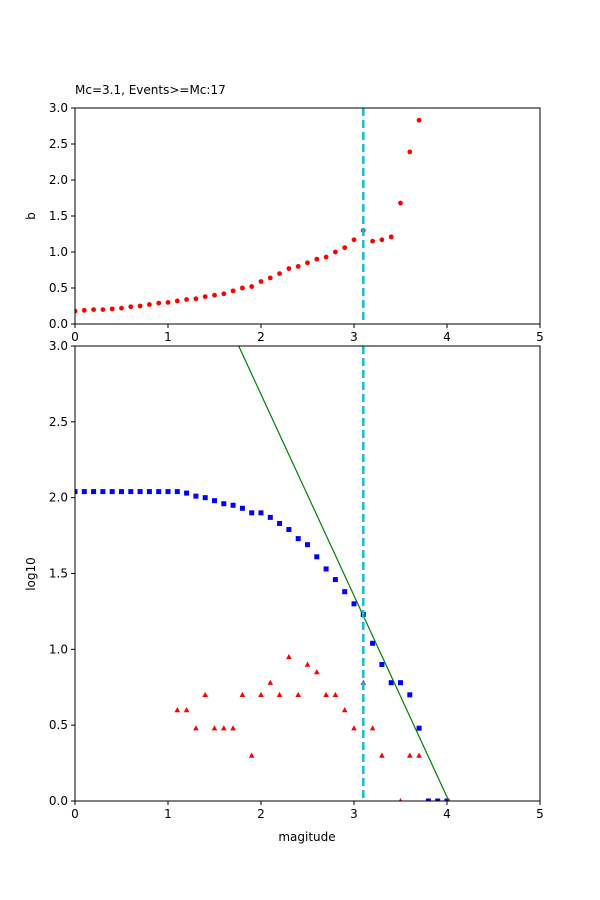 This screenshot has height=900, width=600. Describe the element at coordinates (58, 252) in the screenshot. I see `top-y-tick-label: 1.0` at that location.